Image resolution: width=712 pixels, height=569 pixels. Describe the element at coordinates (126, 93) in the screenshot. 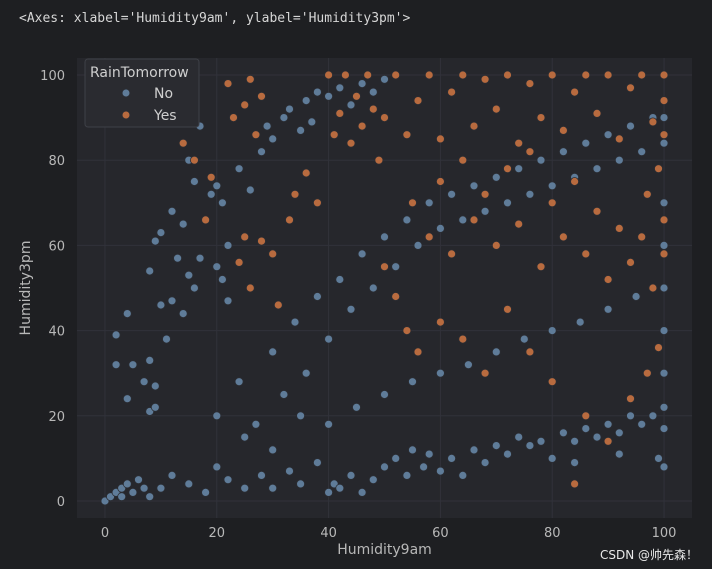

I see `legend-marker-no` at that location.